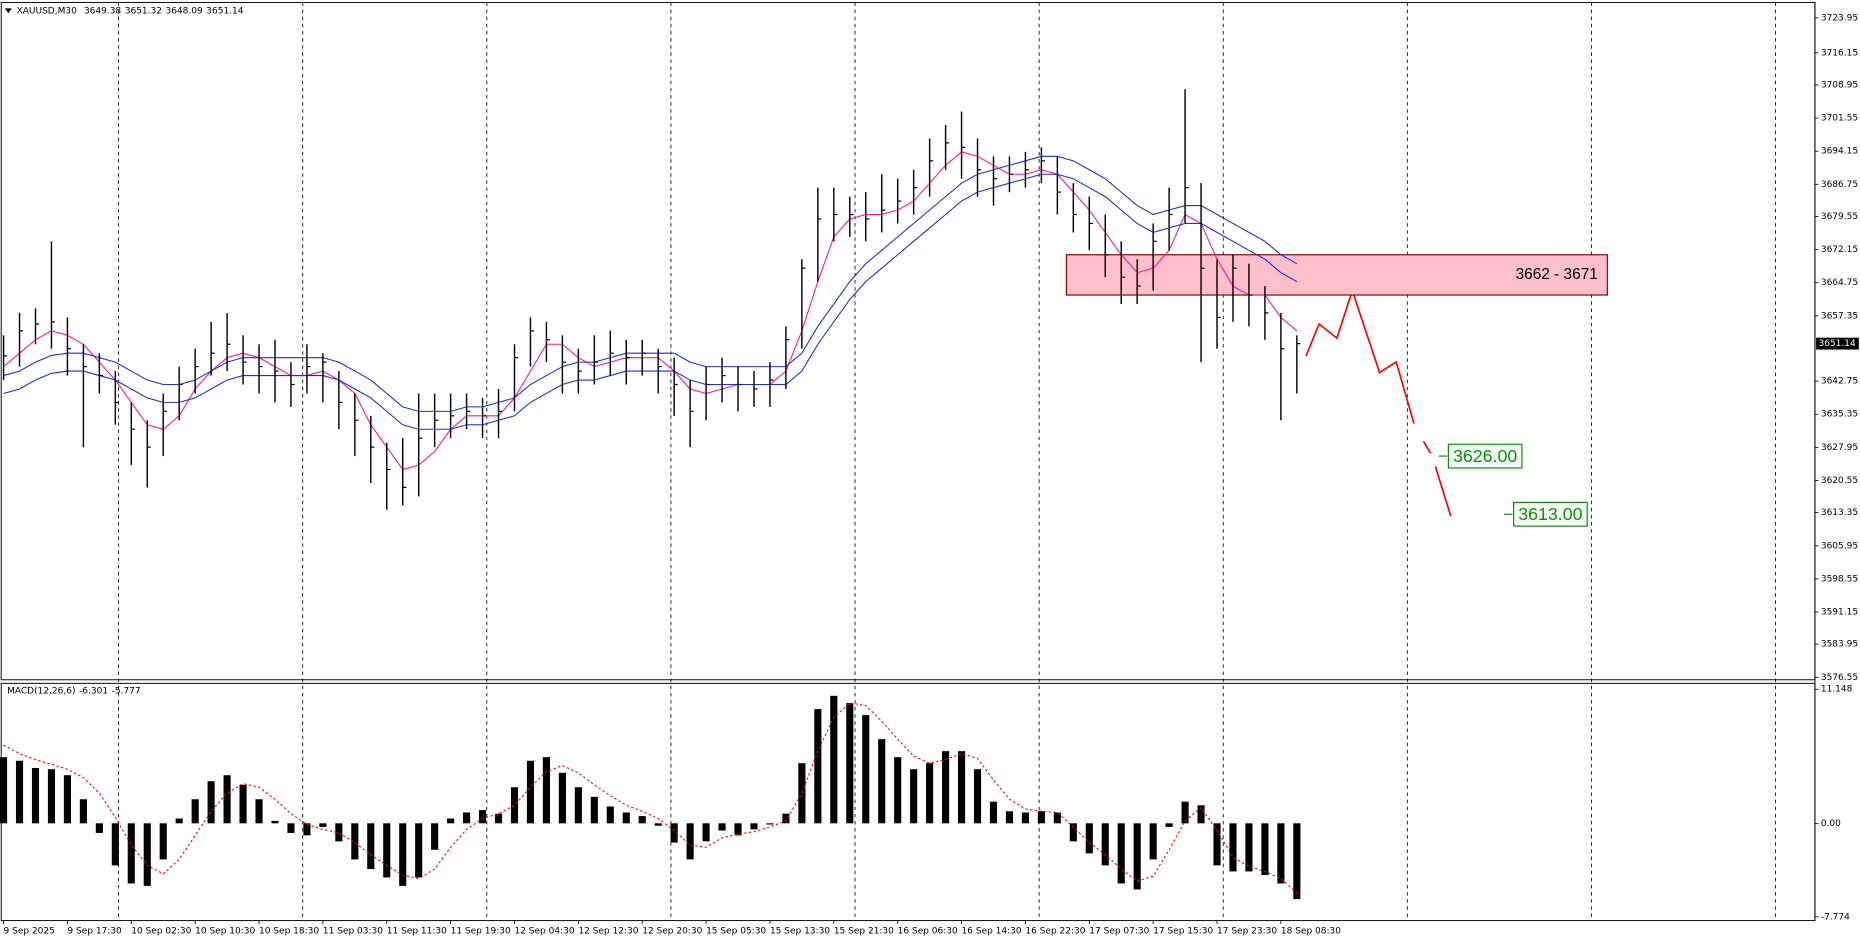 The image size is (1860, 942). Describe the element at coordinates (1839, 678) in the screenshot. I see `y-tick-label: 3576.55` at that location.